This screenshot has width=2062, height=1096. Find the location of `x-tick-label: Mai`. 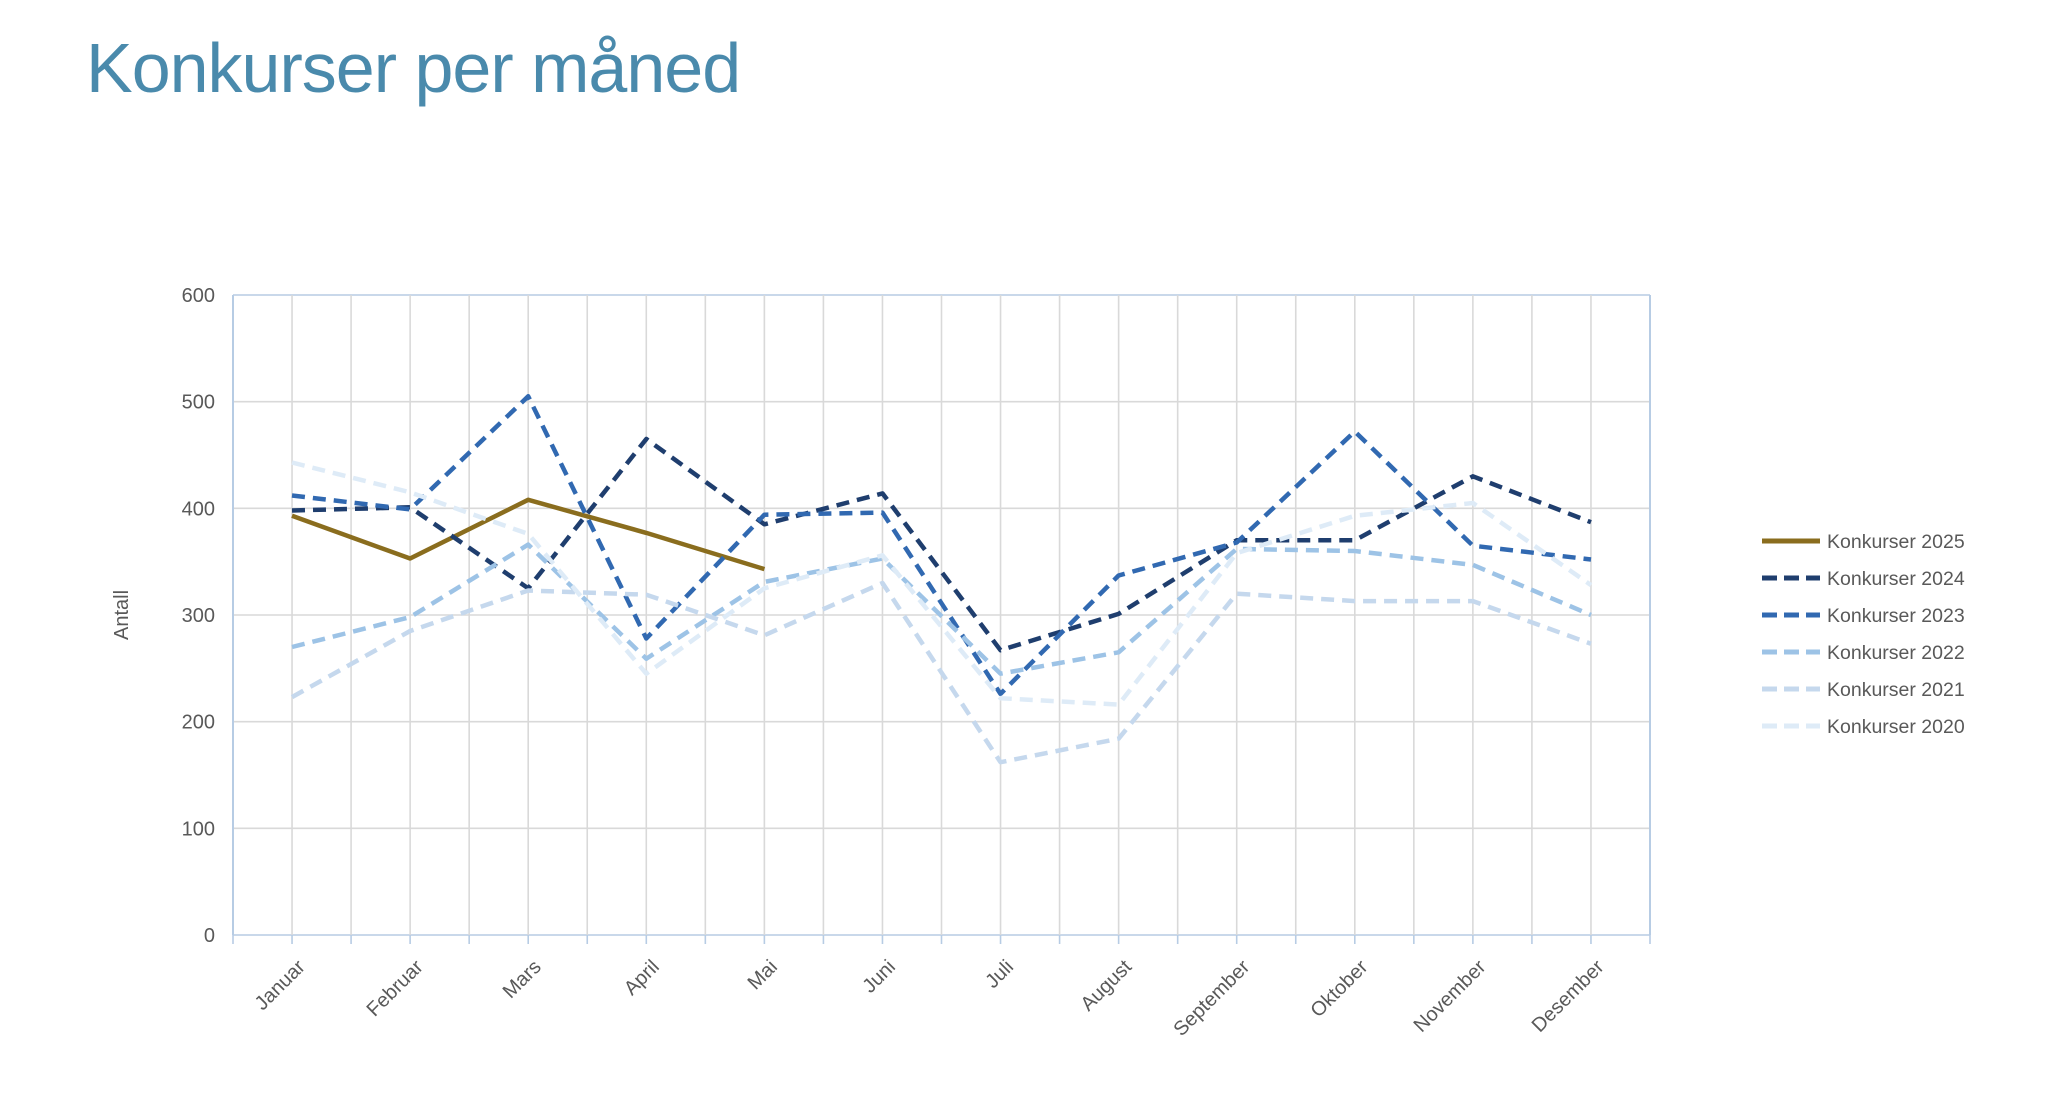

x-tick-label: Mai is located at coordinates (763, 975).